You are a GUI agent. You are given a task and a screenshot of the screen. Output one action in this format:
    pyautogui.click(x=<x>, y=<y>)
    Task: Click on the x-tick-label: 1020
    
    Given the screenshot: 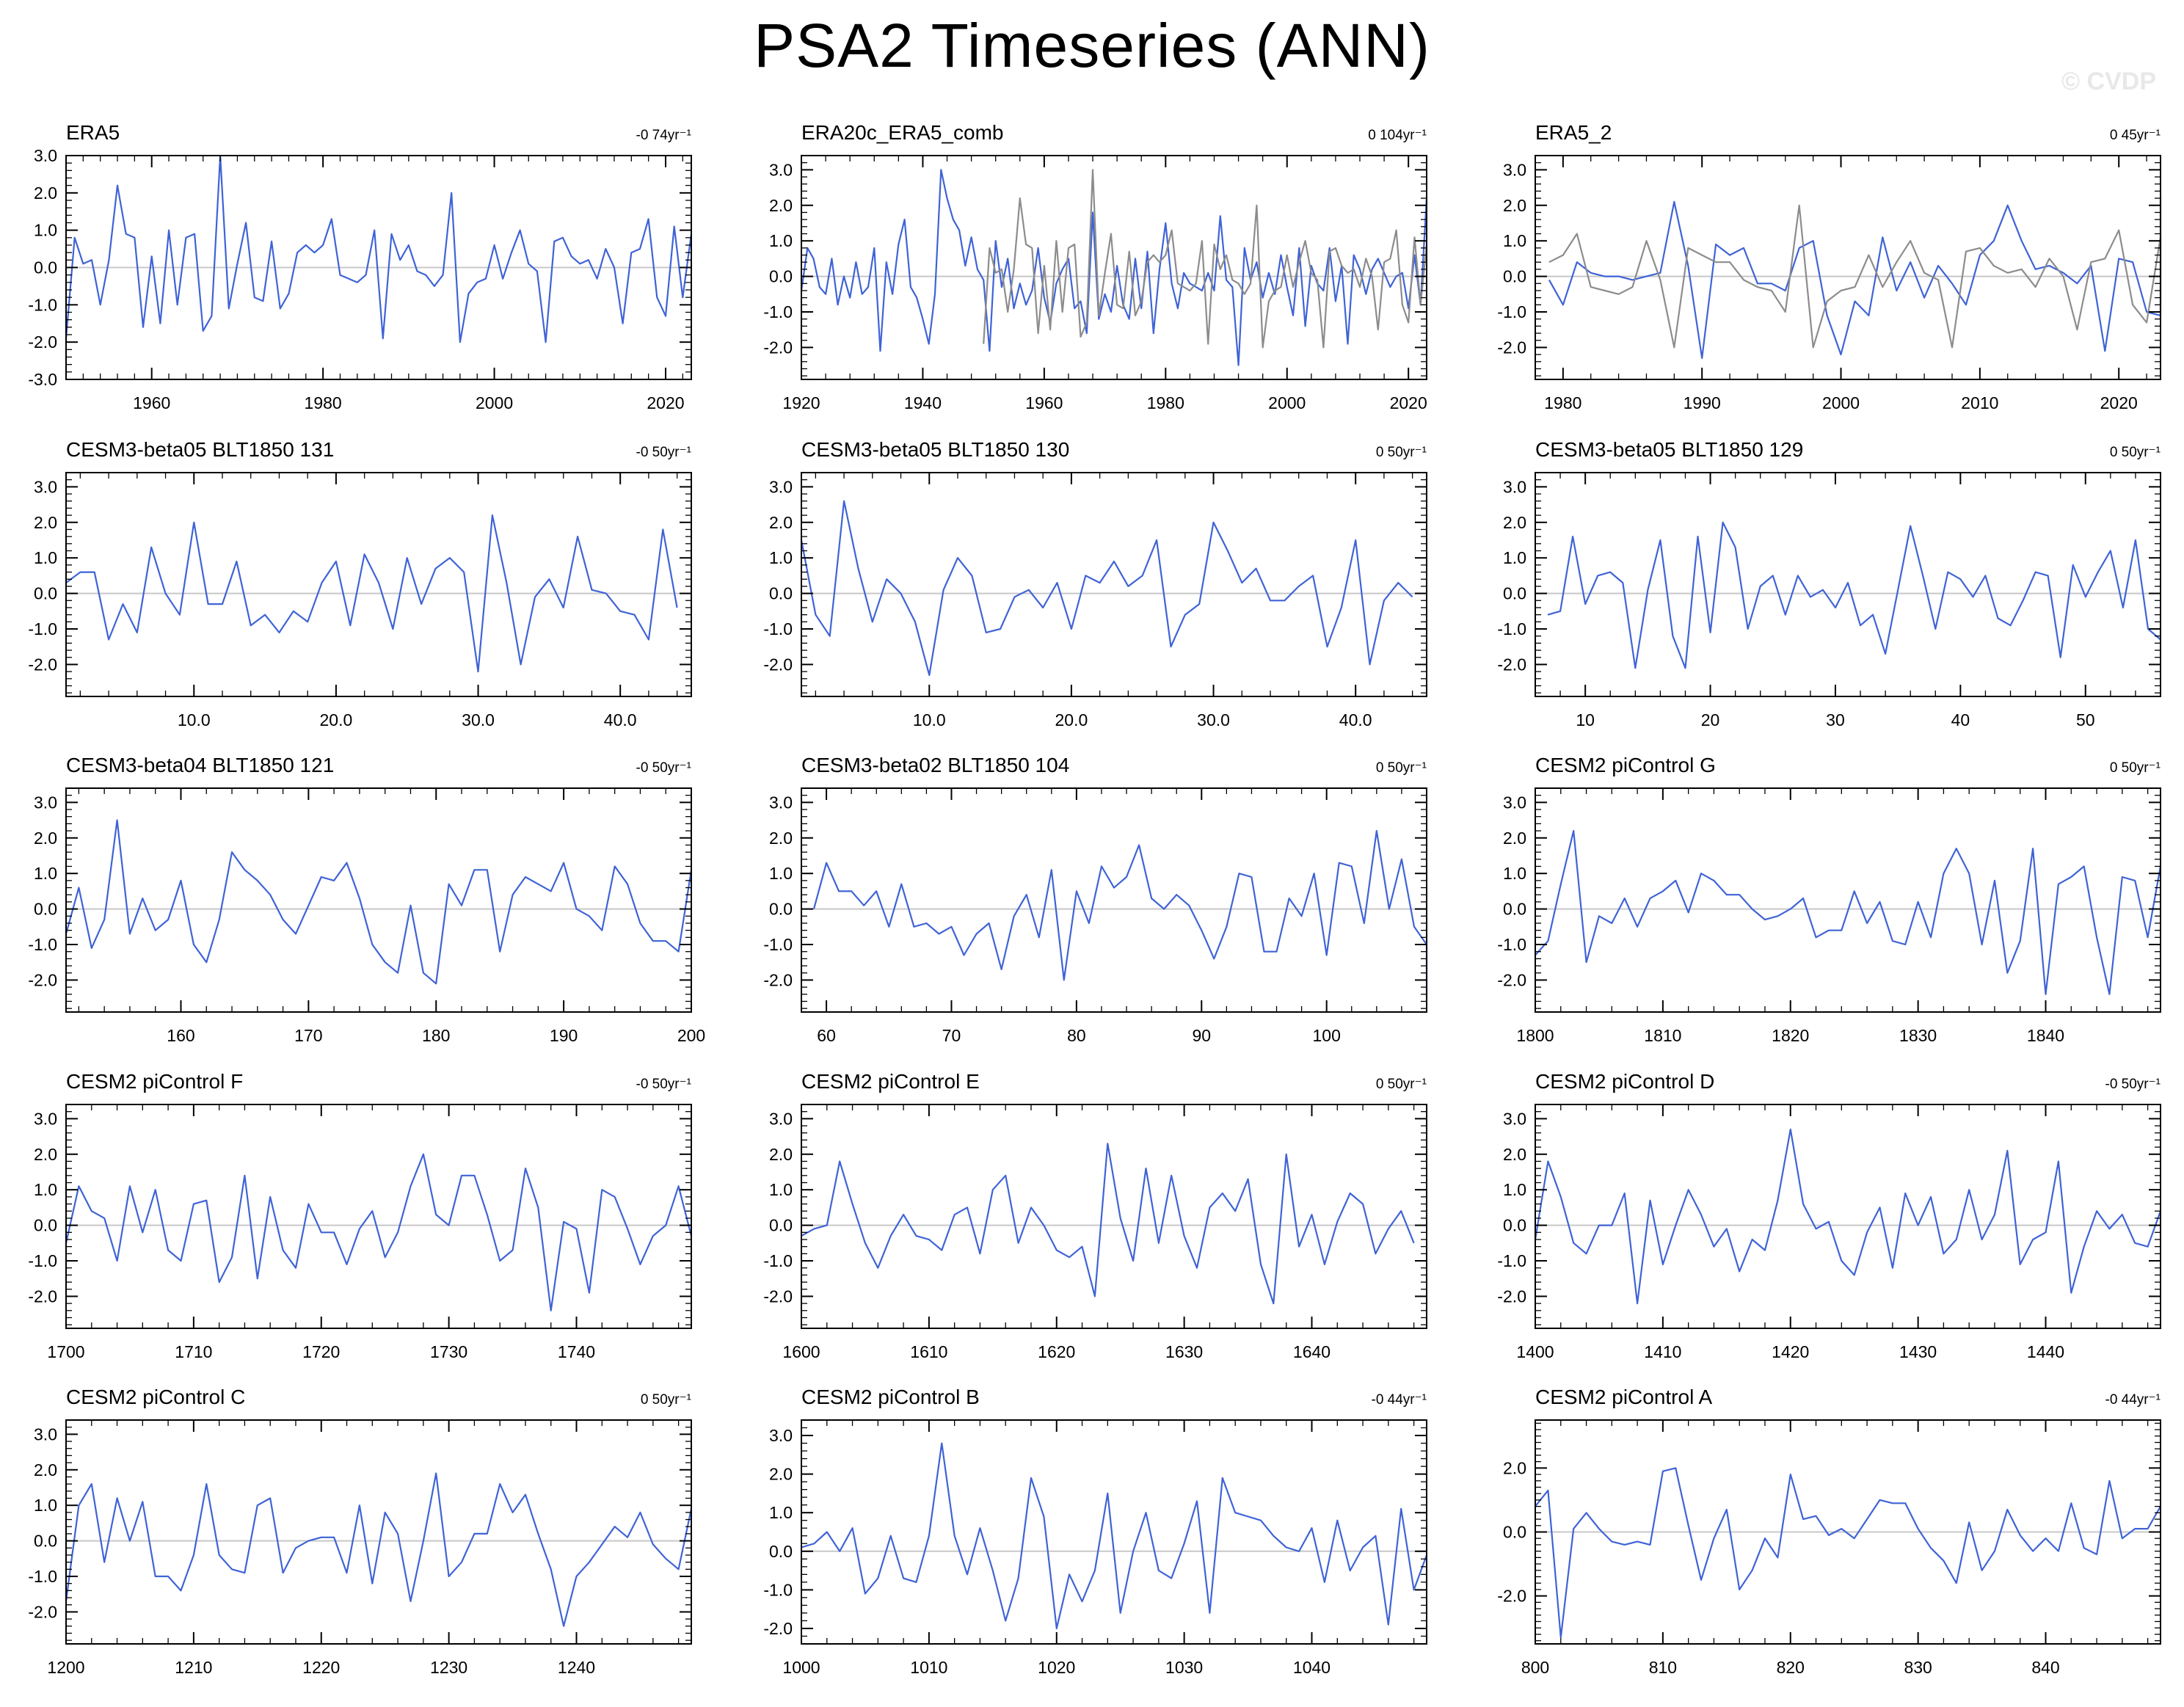 What is the action you would take?
    pyautogui.click(x=1056, y=1667)
    